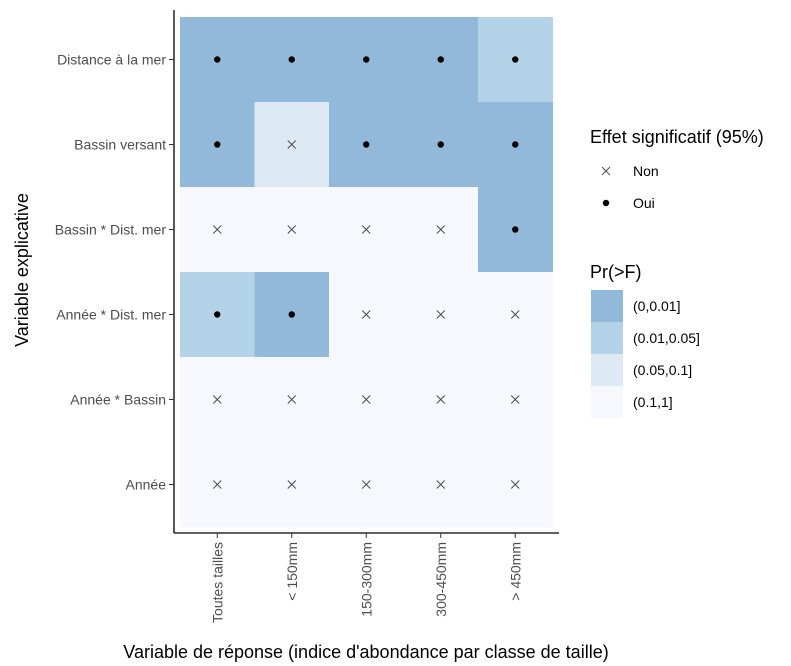  Describe the element at coordinates (118, 400) in the screenshot. I see `y-tick-label: Année * Bassin` at that location.